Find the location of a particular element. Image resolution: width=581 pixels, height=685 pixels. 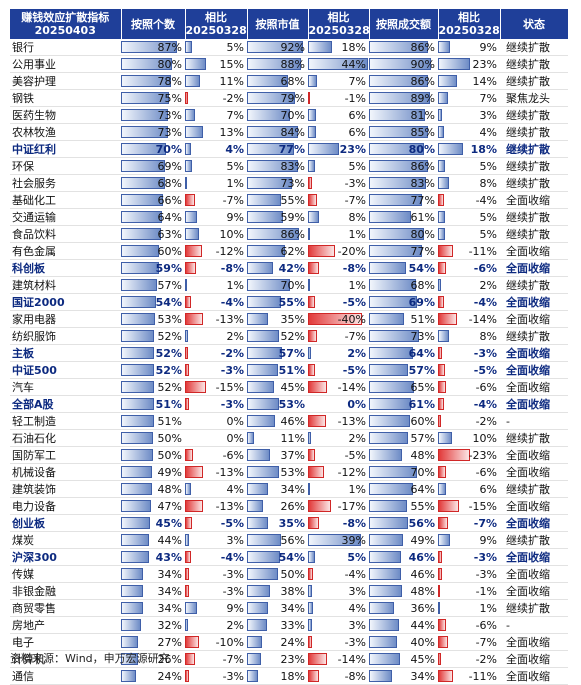

count-cell: 43% is located at coordinates (153, 557).